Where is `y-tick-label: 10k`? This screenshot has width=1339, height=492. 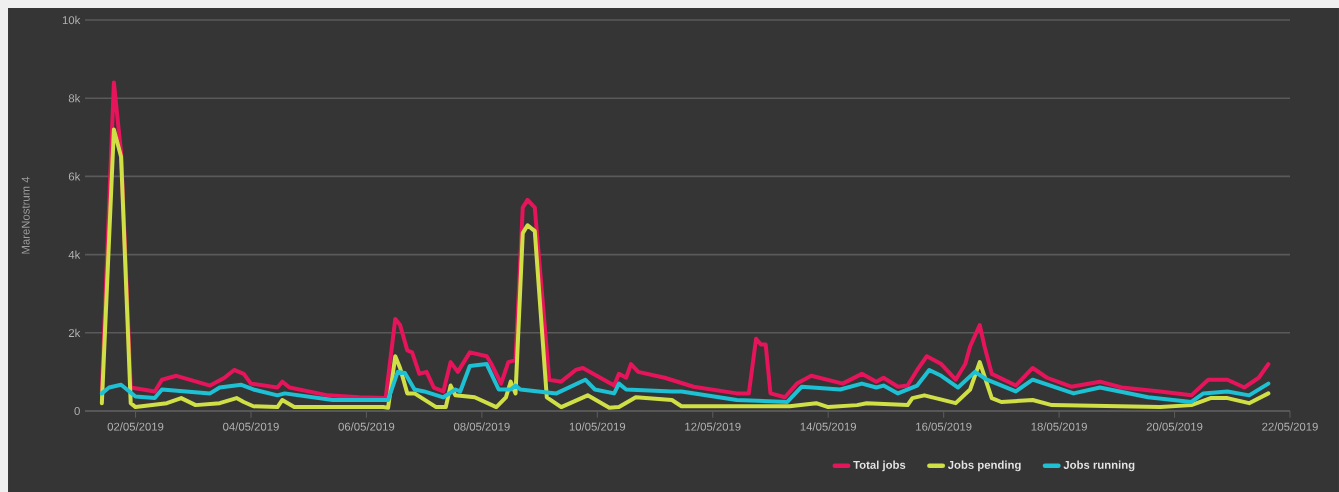 y-tick-label: 10k is located at coordinates (71, 20).